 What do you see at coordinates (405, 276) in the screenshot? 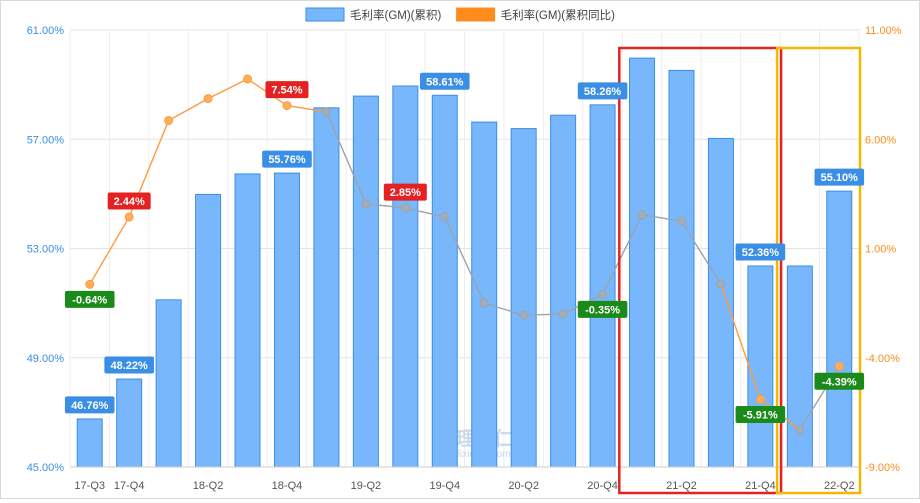
I see `bar-gm-19-Q3` at bounding box center [405, 276].